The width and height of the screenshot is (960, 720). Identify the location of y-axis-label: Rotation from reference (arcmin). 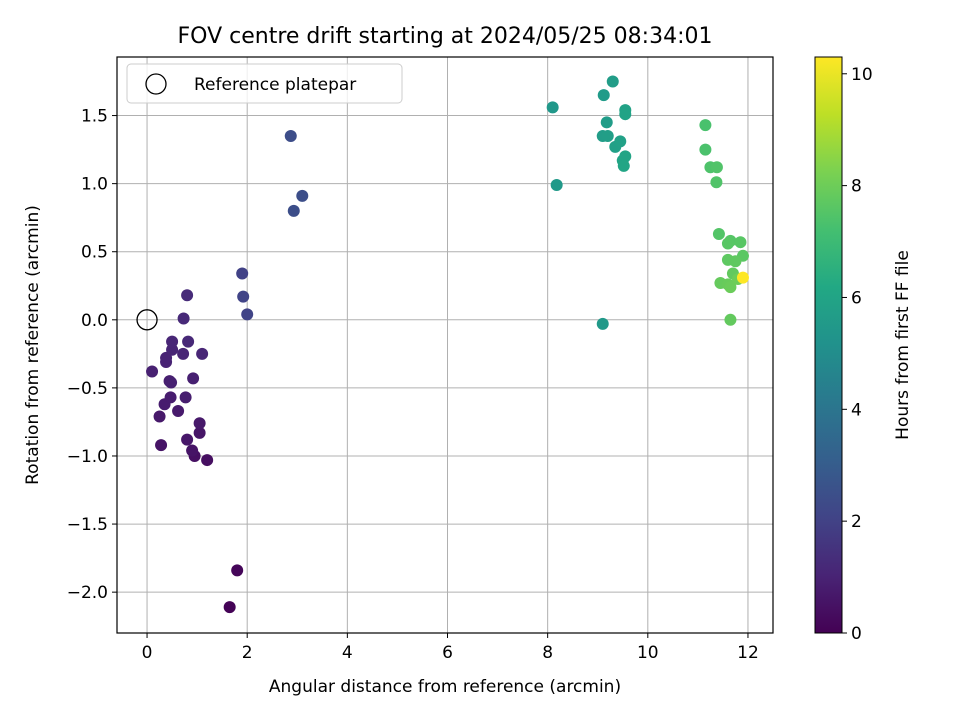
(33, 345).